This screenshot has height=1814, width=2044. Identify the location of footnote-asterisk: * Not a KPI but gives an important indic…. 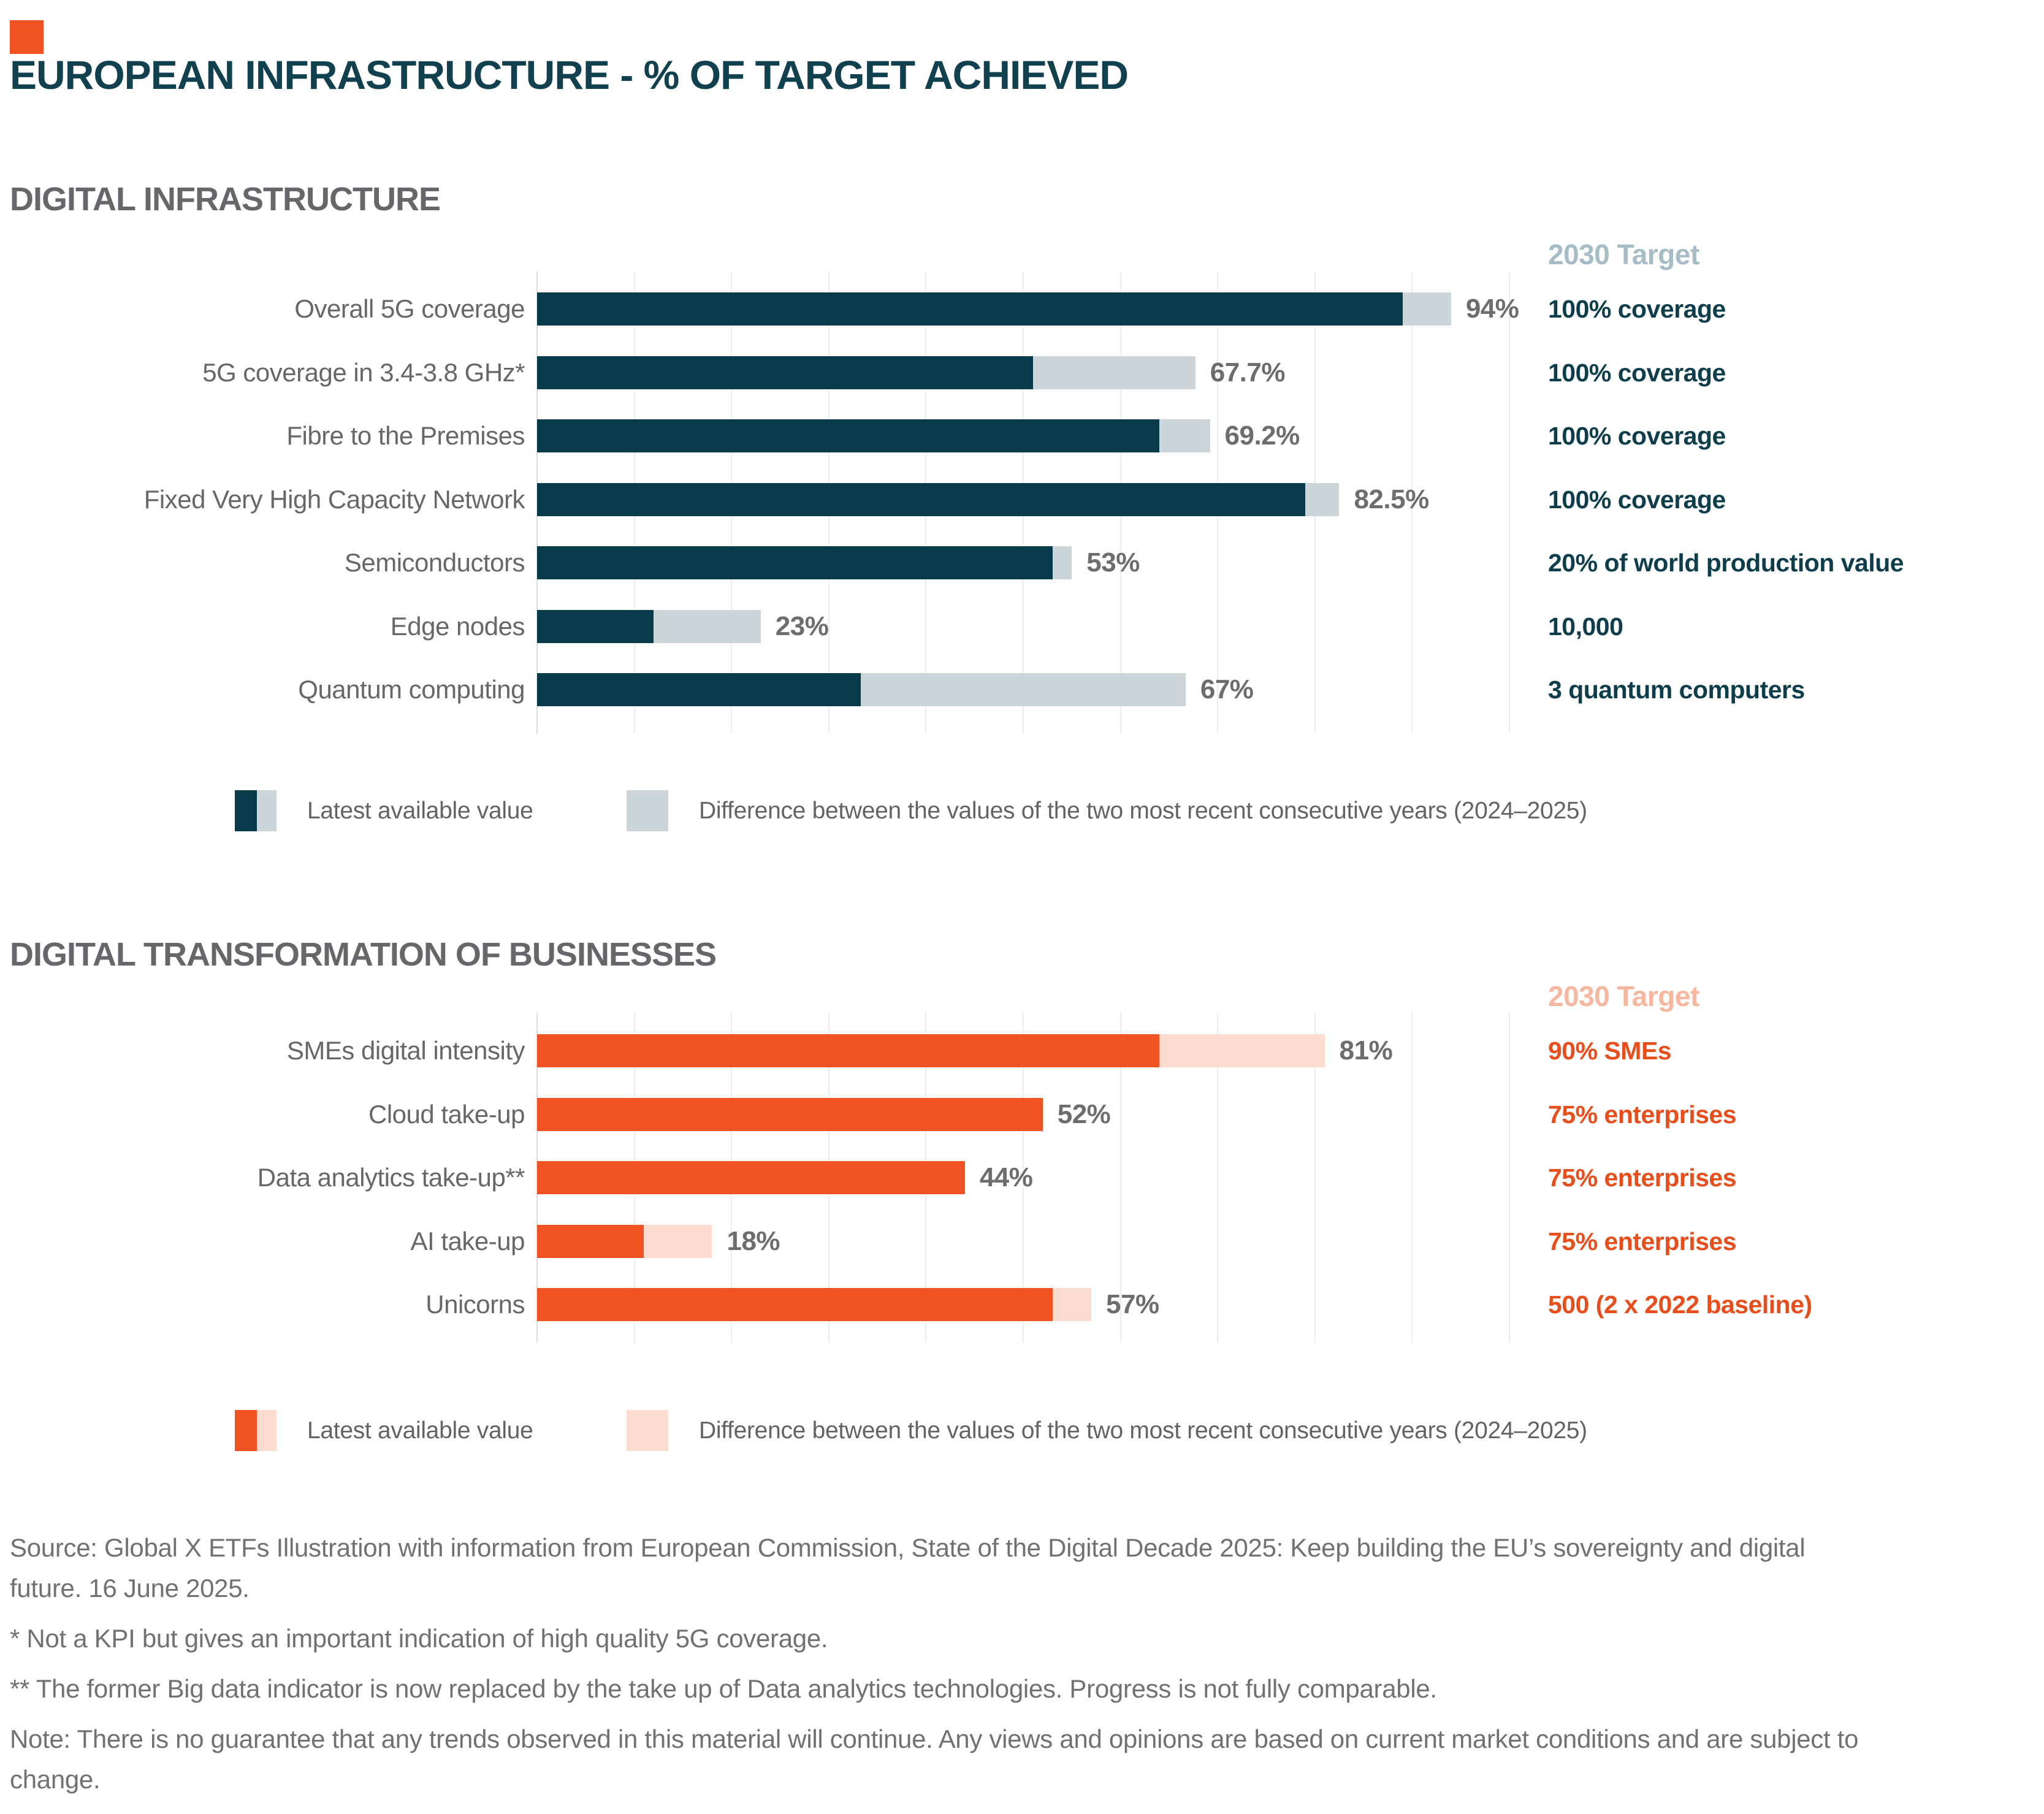
(419, 1639).